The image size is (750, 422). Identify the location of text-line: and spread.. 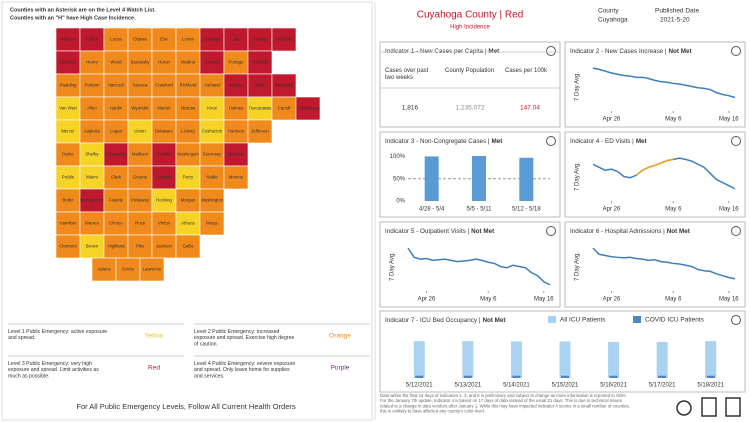
(21, 339).